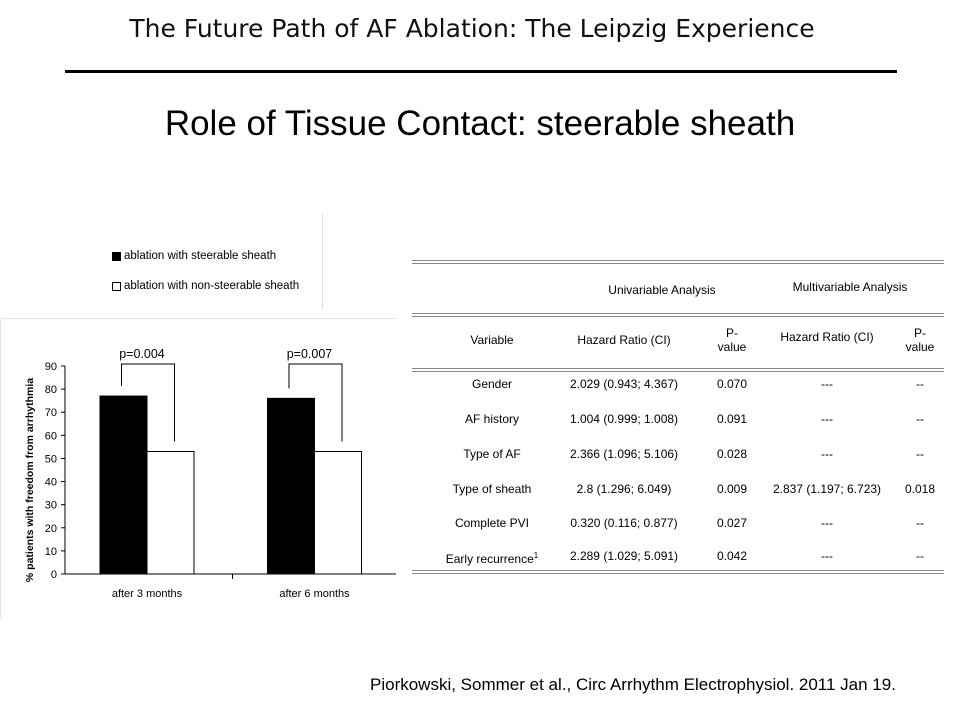  What do you see at coordinates (54, 575) in the screenshot?
I see `y-tick-label: 0` at bounding box center [54, 575].